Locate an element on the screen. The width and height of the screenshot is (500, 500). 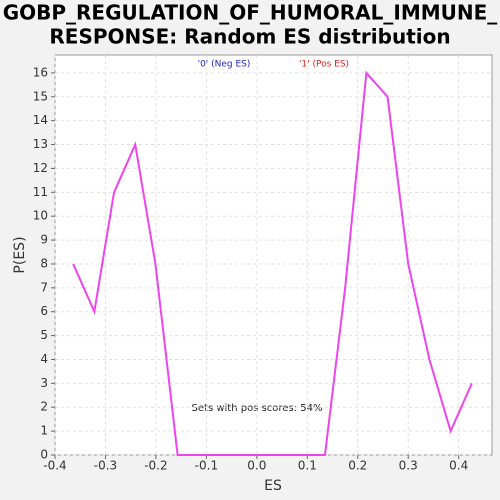
x-tick-label: 0.3 is located at coordinates (408, 466).